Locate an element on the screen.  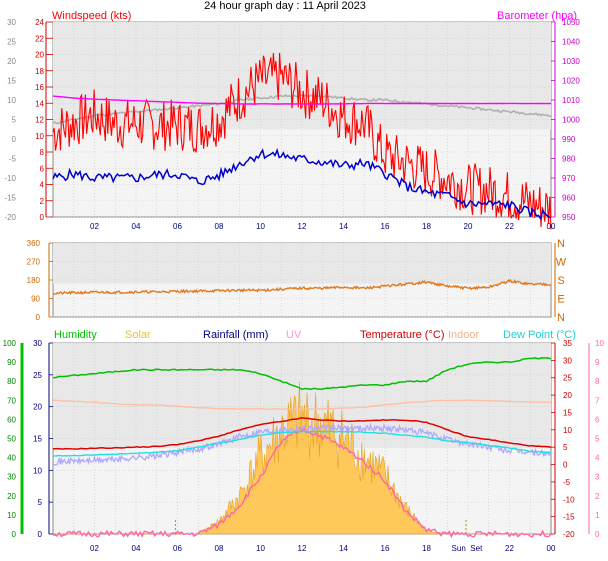
series-windspeed is located at coordinates (302, 184).